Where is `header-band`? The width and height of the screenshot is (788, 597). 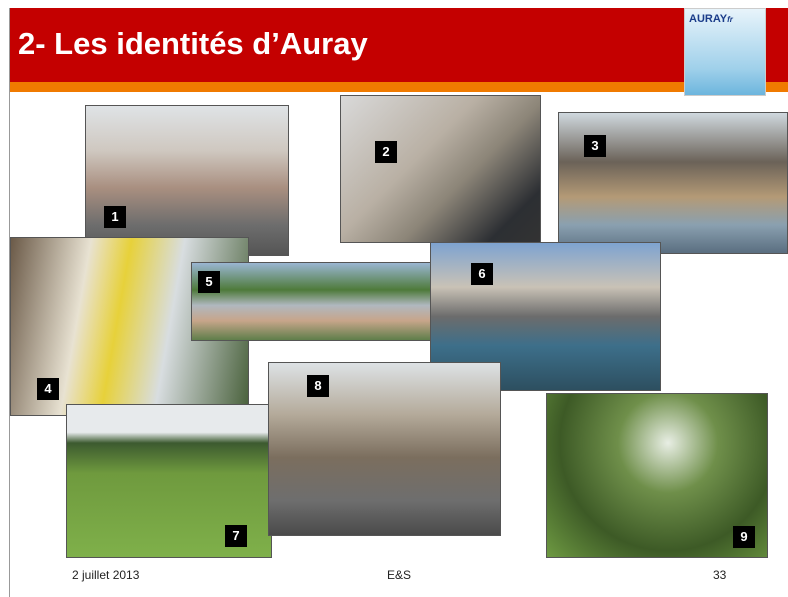 header-band is located at coordinates (399, 45).